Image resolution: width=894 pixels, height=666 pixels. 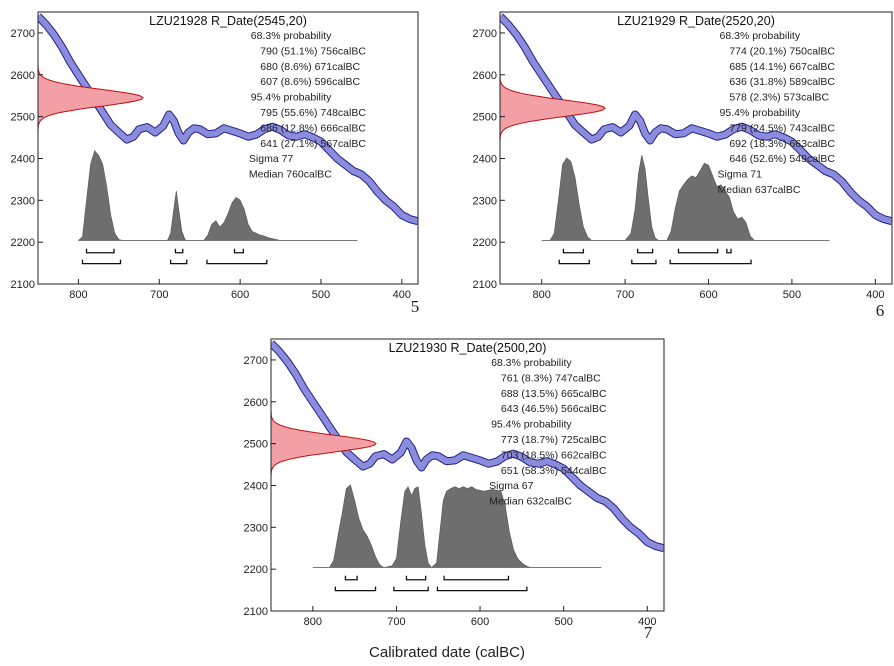 What do you see at coordinates (511, 486) in the screenshot?
I see `probability-annotation-line: Sigma 67` at bounding box center [511, 486].